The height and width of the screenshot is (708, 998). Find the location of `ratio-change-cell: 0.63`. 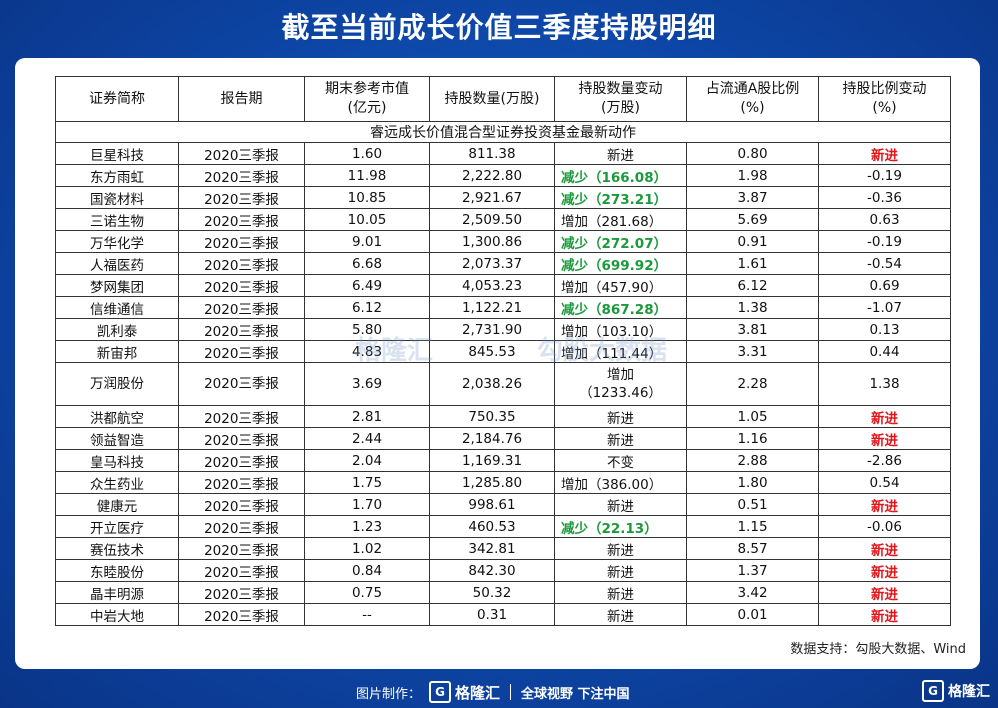

ratio-change-cell: 0.63 is located at coordinates (884, 219).